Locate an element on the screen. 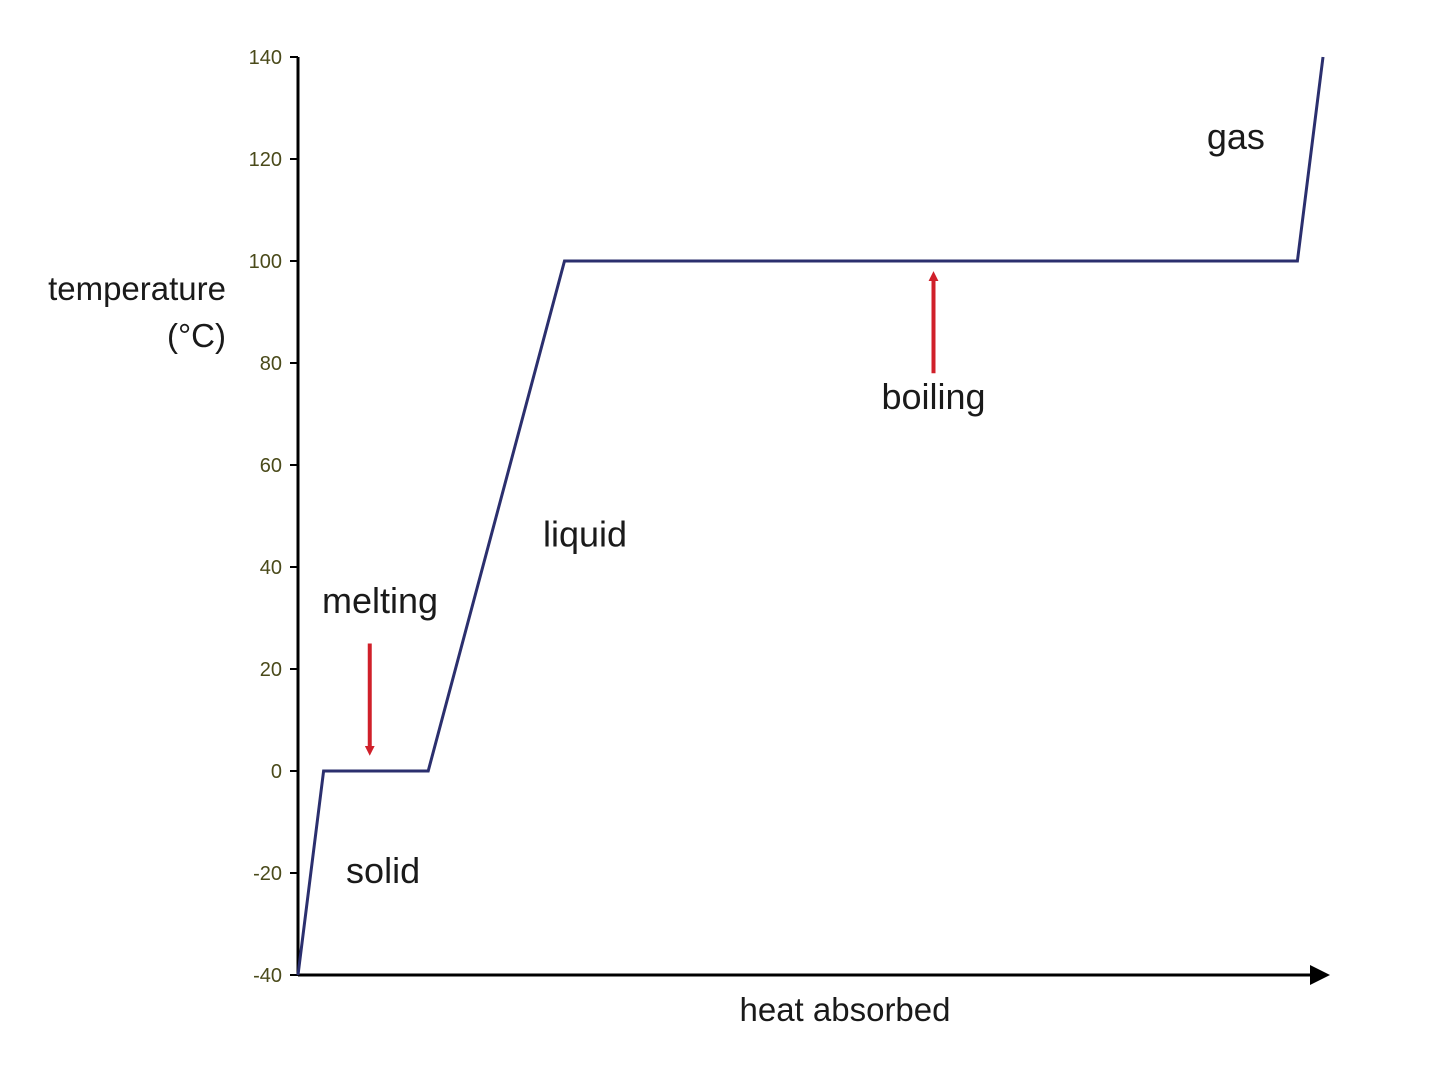  y-tick-label: 20 is located at coordinates (271, 670).